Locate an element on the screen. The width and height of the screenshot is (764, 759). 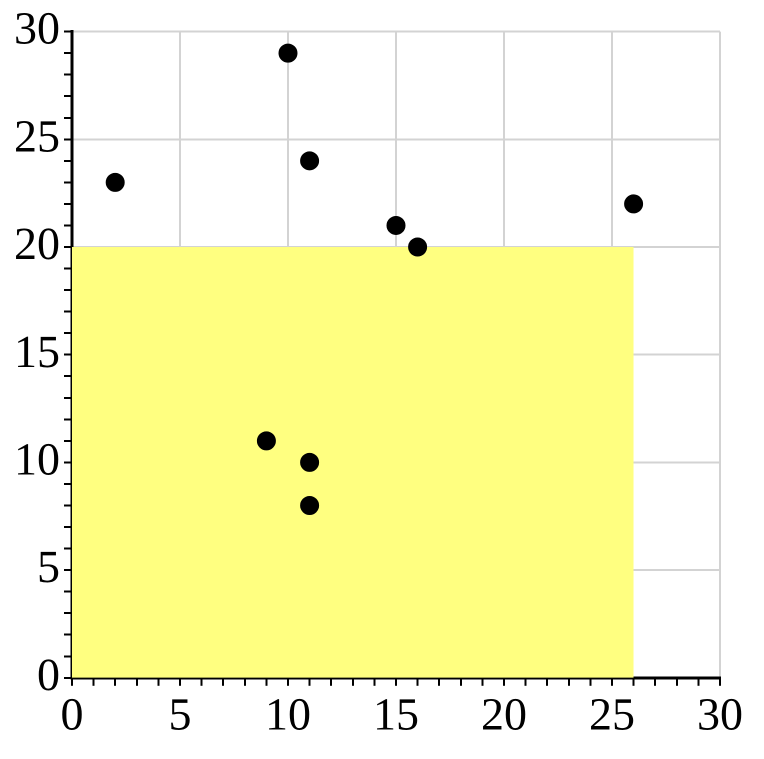
x-tick-label: 30 is located at coordinates (720, 714).